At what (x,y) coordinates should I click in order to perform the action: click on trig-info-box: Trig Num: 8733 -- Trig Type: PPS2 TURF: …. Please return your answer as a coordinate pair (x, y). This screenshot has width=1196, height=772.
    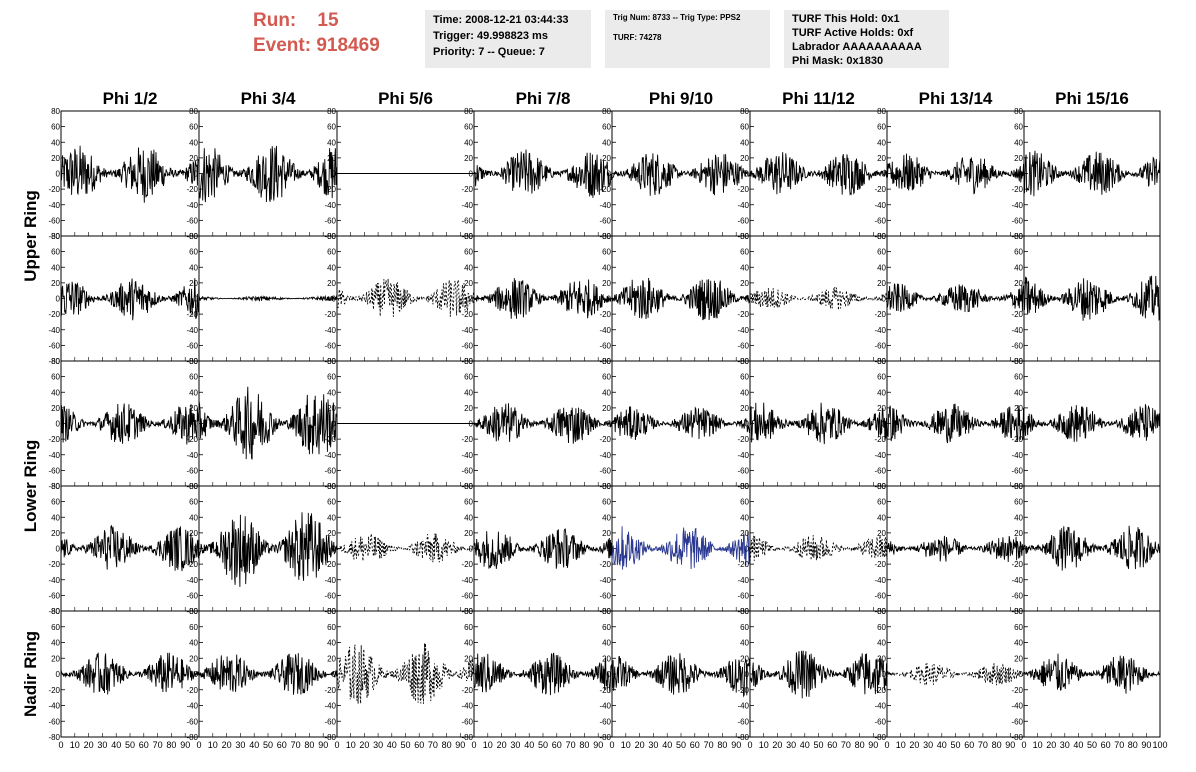
    Looking at the image, I should click on (687, 39).